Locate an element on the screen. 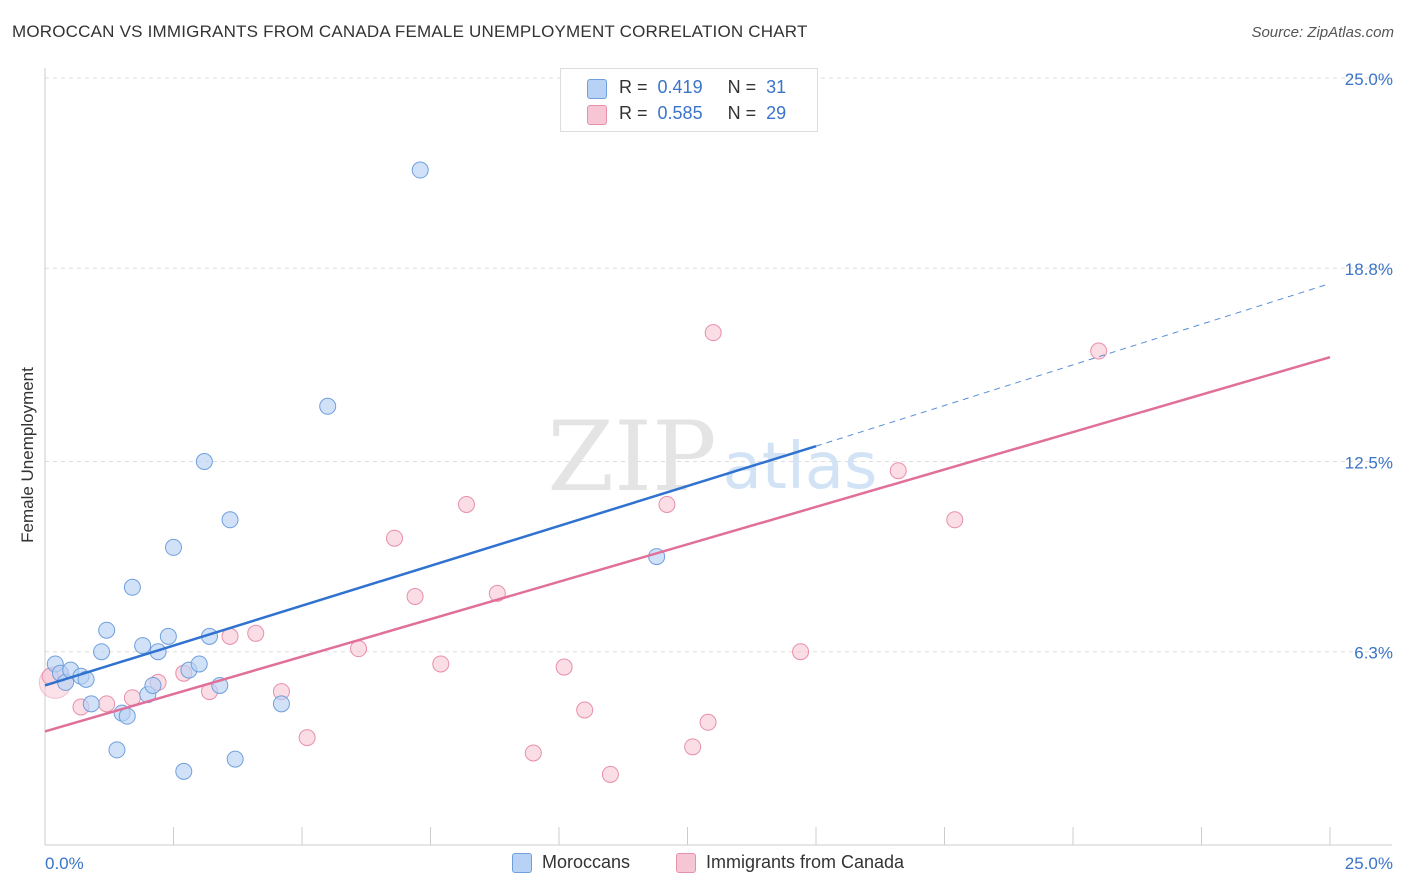 This screenshot has height=892, width=1406. moroccans-legend-label: Moroccans is located at coordinates (586, 862).